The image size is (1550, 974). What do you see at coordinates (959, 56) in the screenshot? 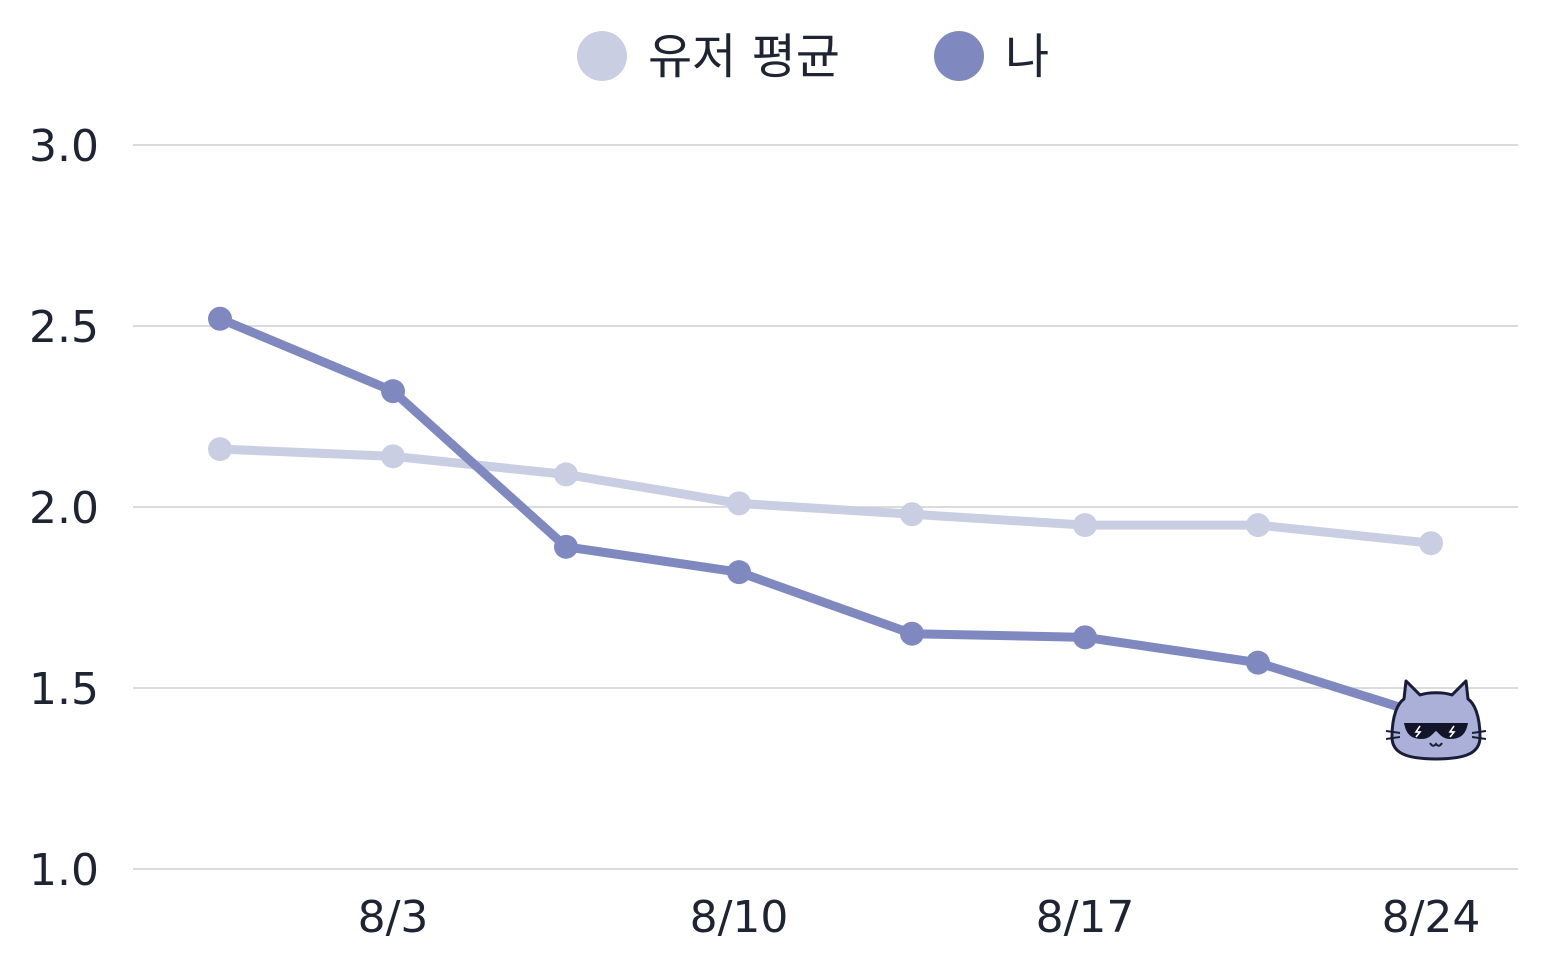
I see `legend-swatch-me` at bounding box center [959, 56].